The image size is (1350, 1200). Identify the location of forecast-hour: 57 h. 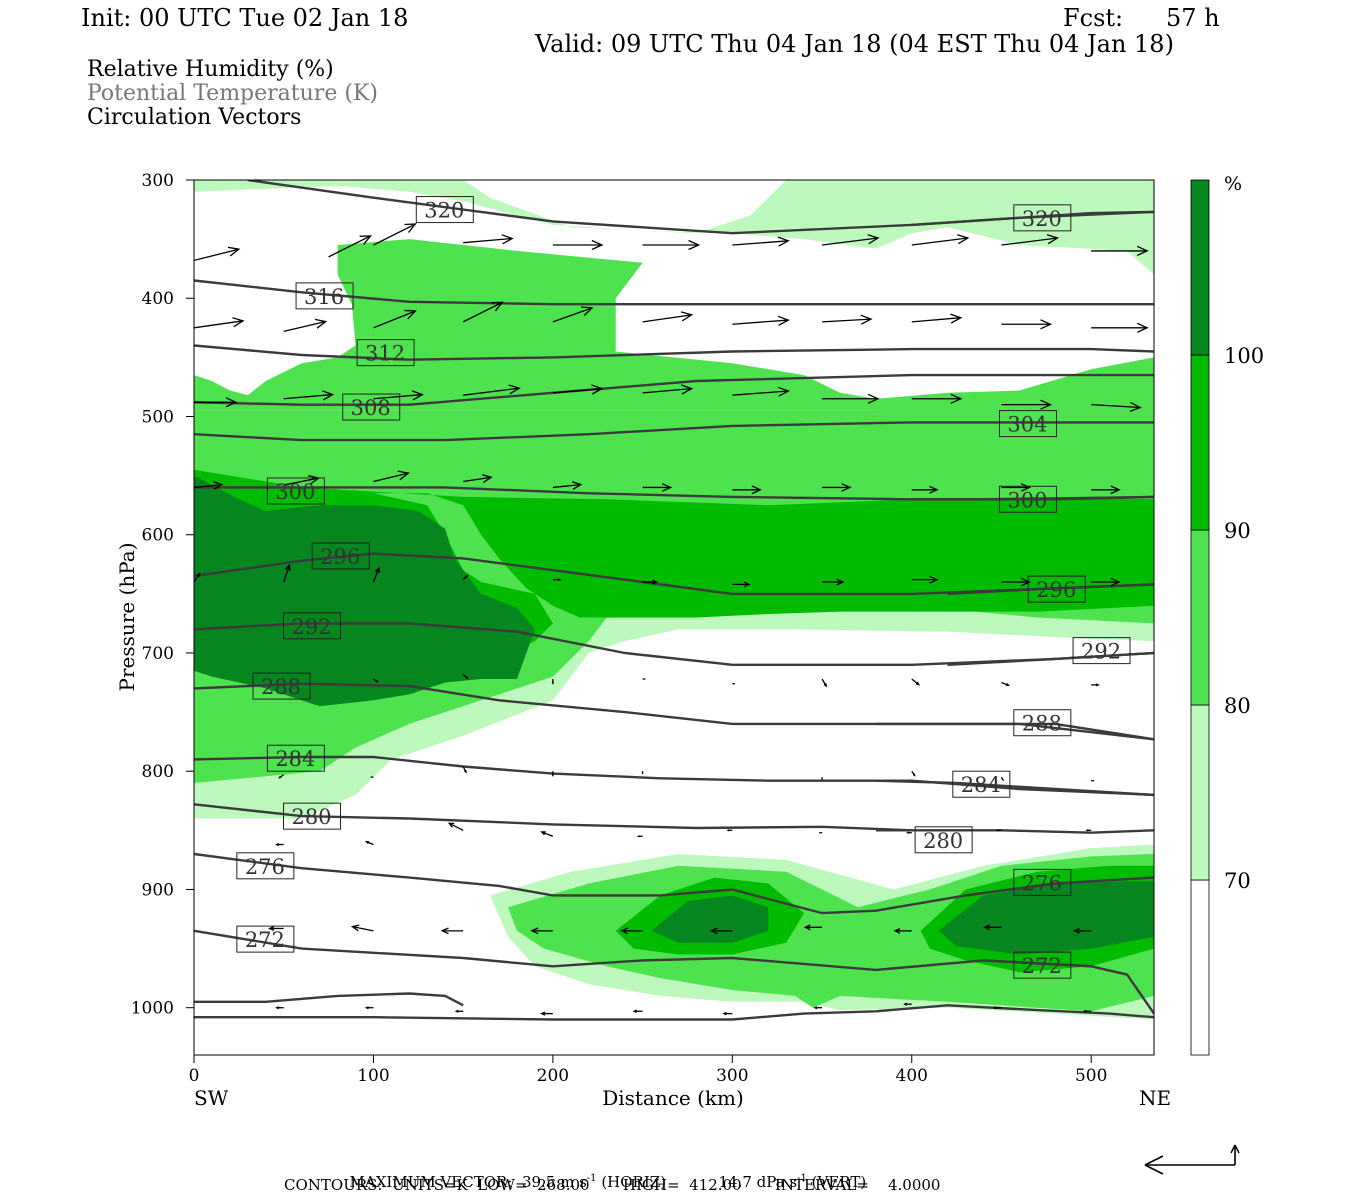
(1193, 18).